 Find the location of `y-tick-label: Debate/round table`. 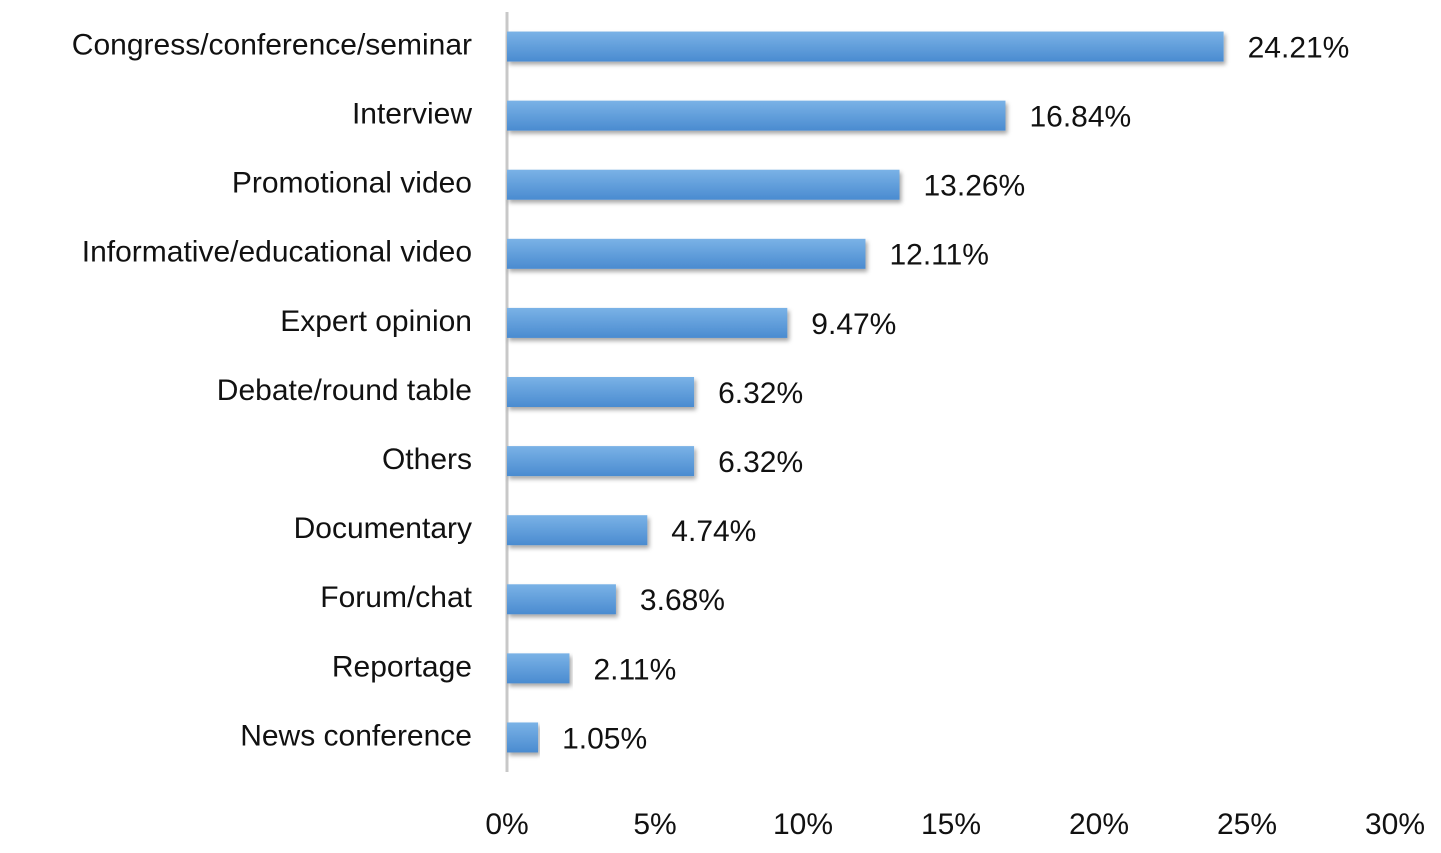

y-tick-label: Debate/round table is located at coordinates (344, 390).